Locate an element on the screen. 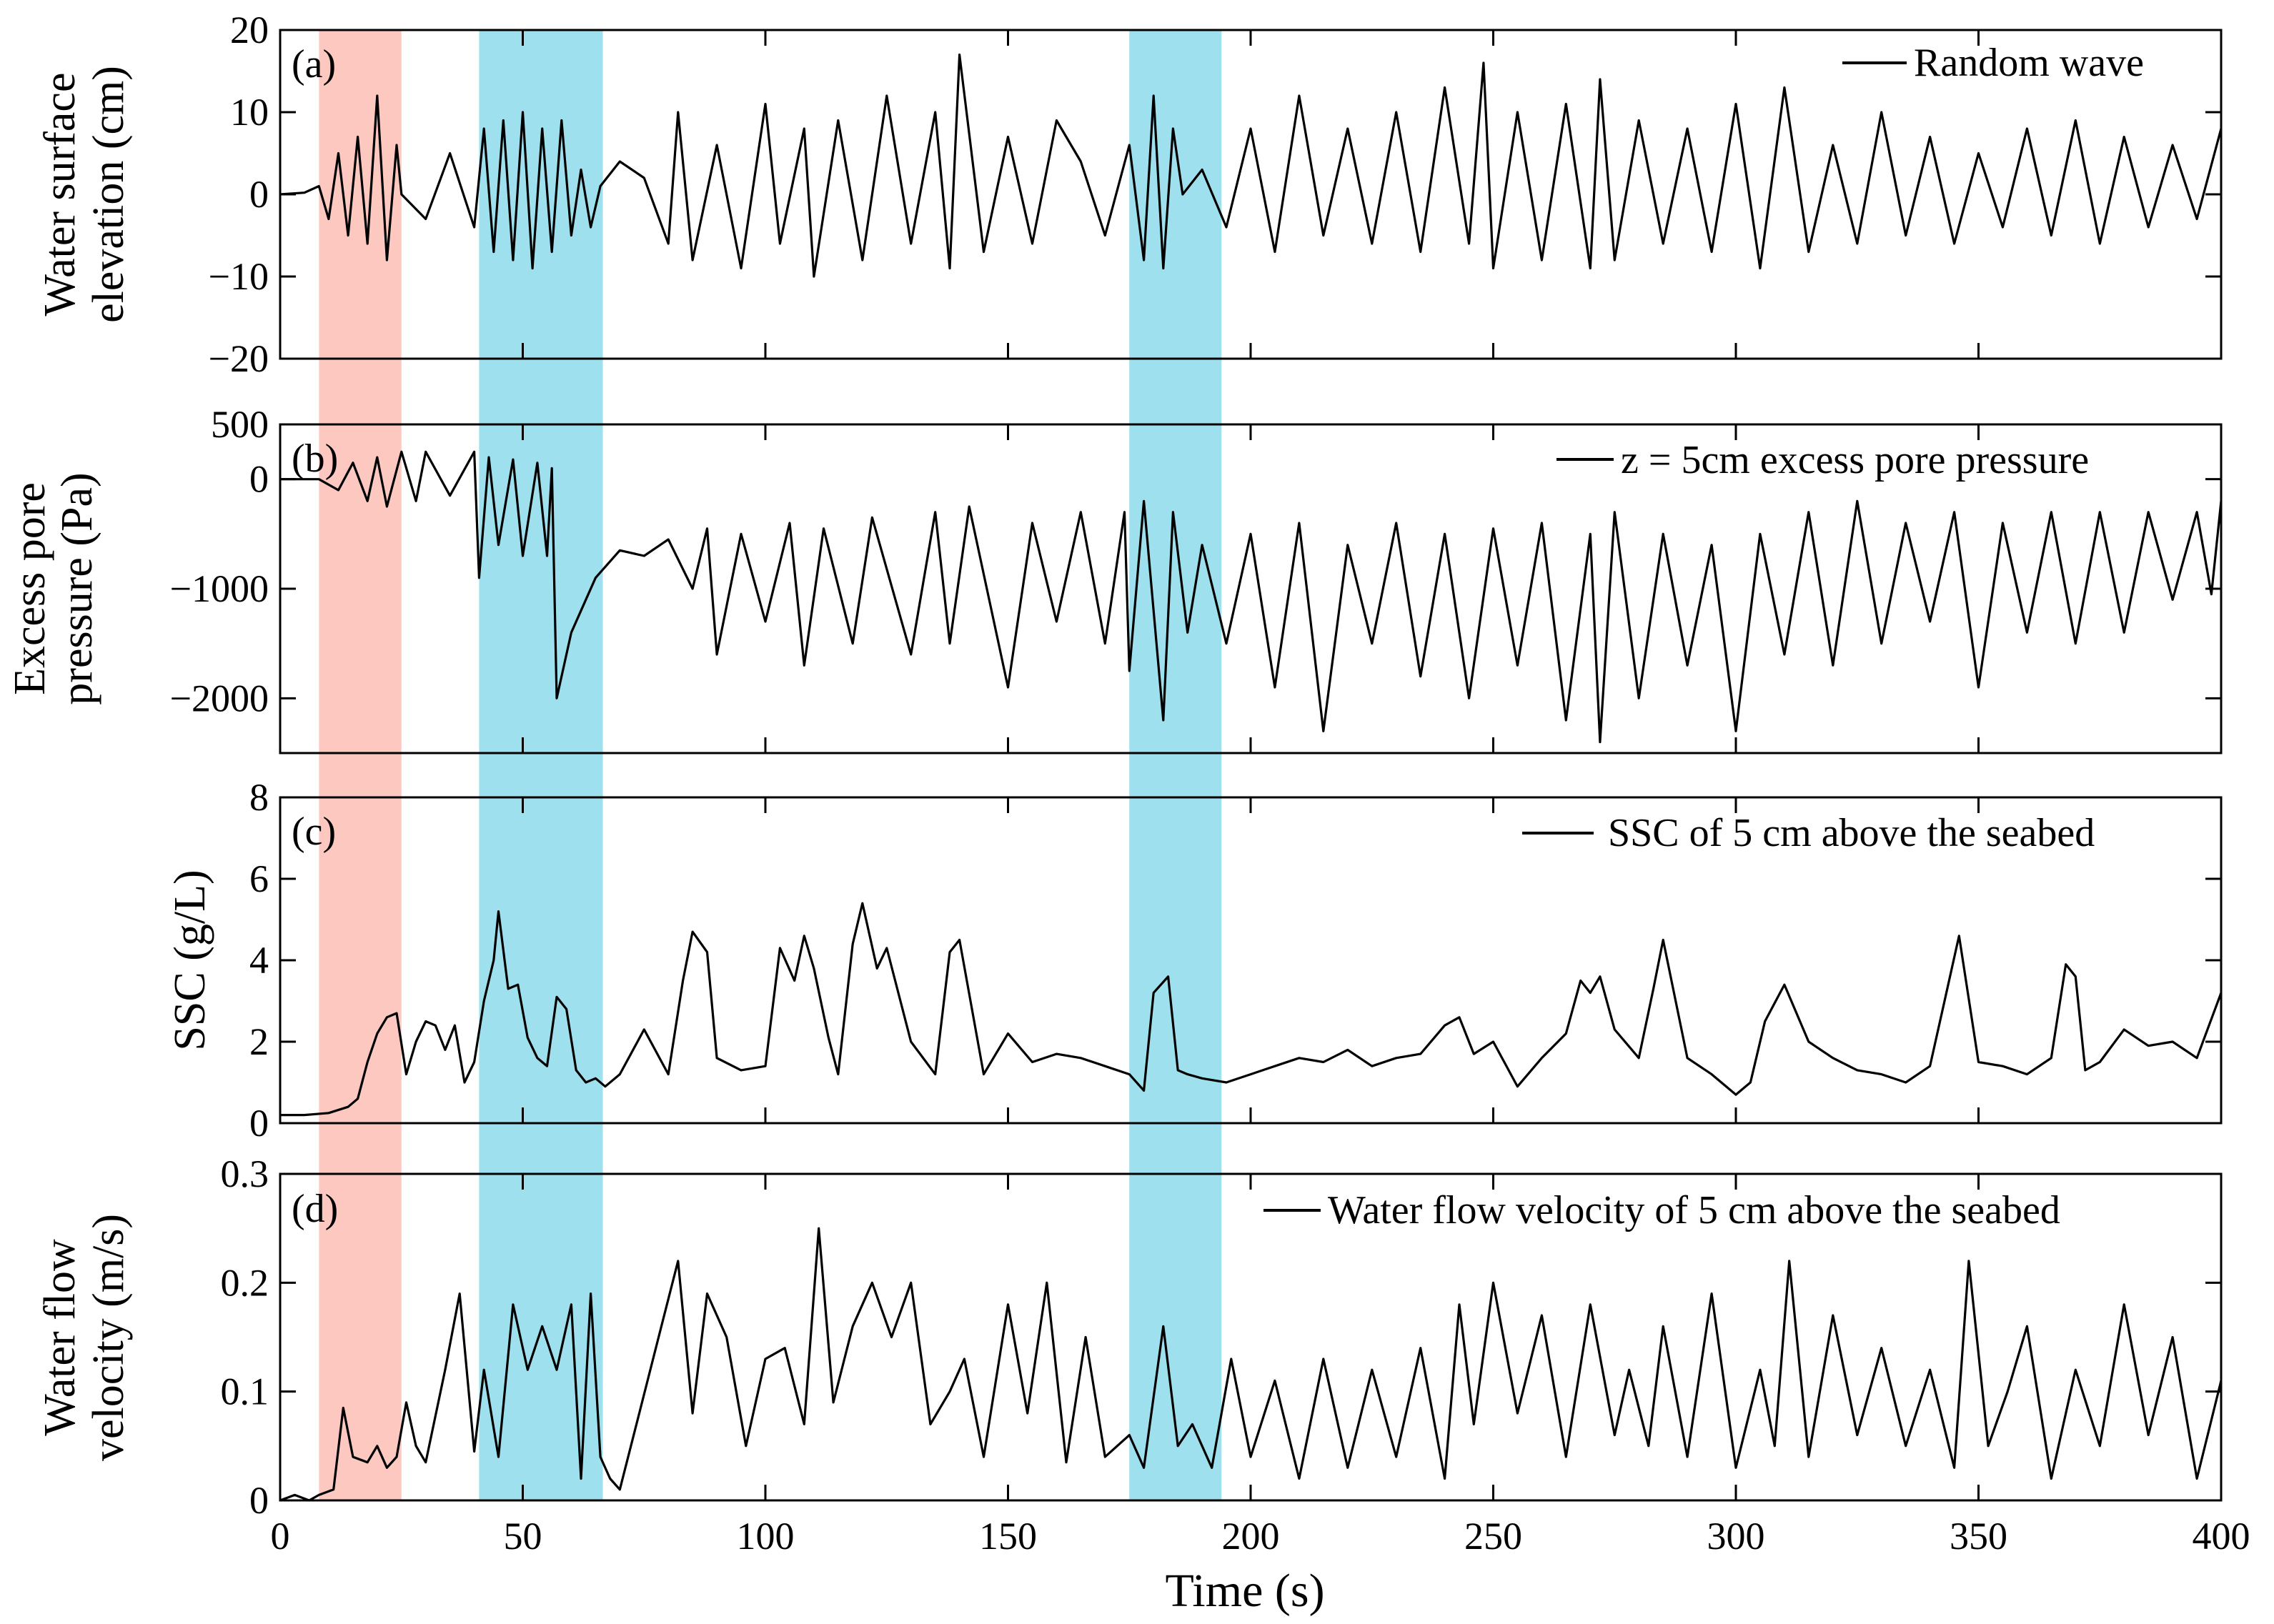  y-axis-label-b-line2: pressure (Pa) is located at coordinates (77, 588).